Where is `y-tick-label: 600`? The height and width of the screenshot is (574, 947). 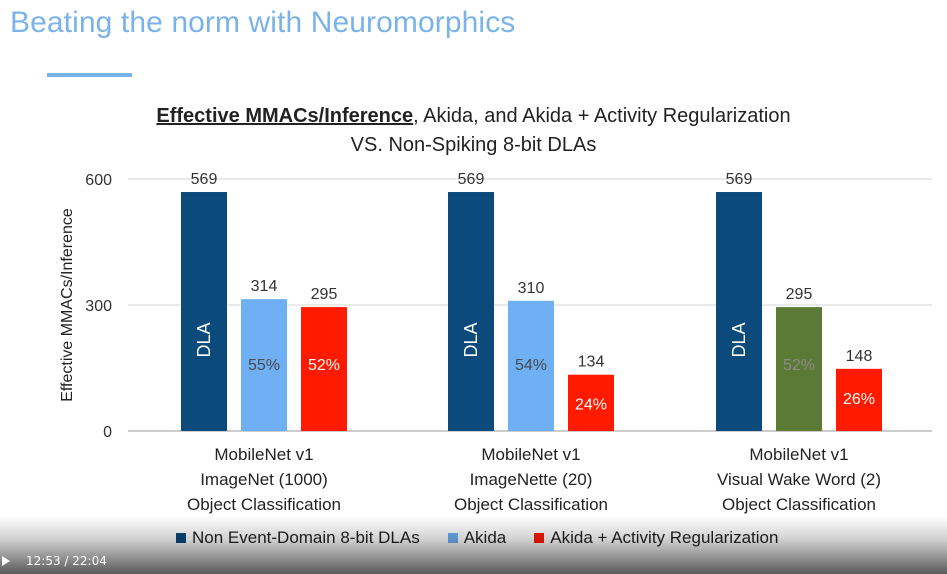
y-tick-label: 600 is located at coordinates (98, 180).